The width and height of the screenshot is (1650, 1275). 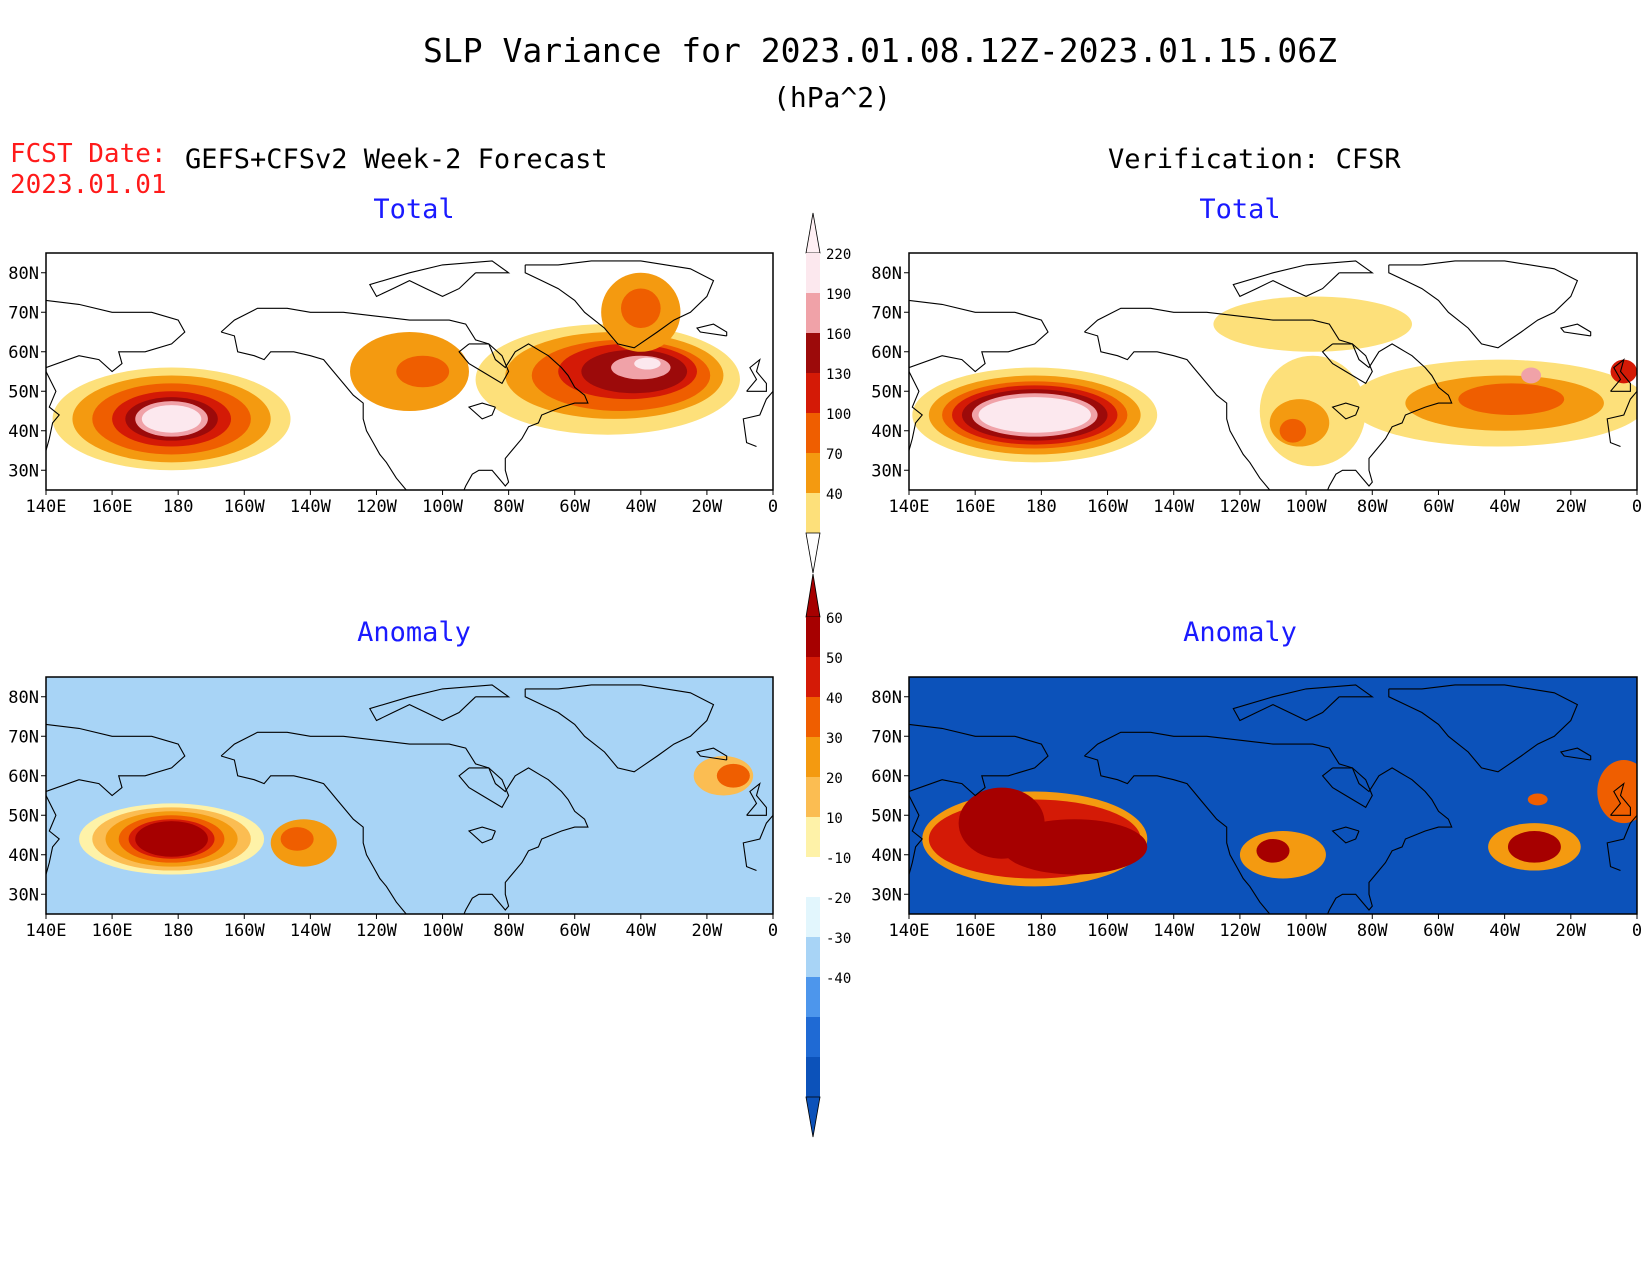 What do you see at coordinates (834, 659) in the screenshot?
I see `colorbar-label: 50` at bounding box center [834, 659].